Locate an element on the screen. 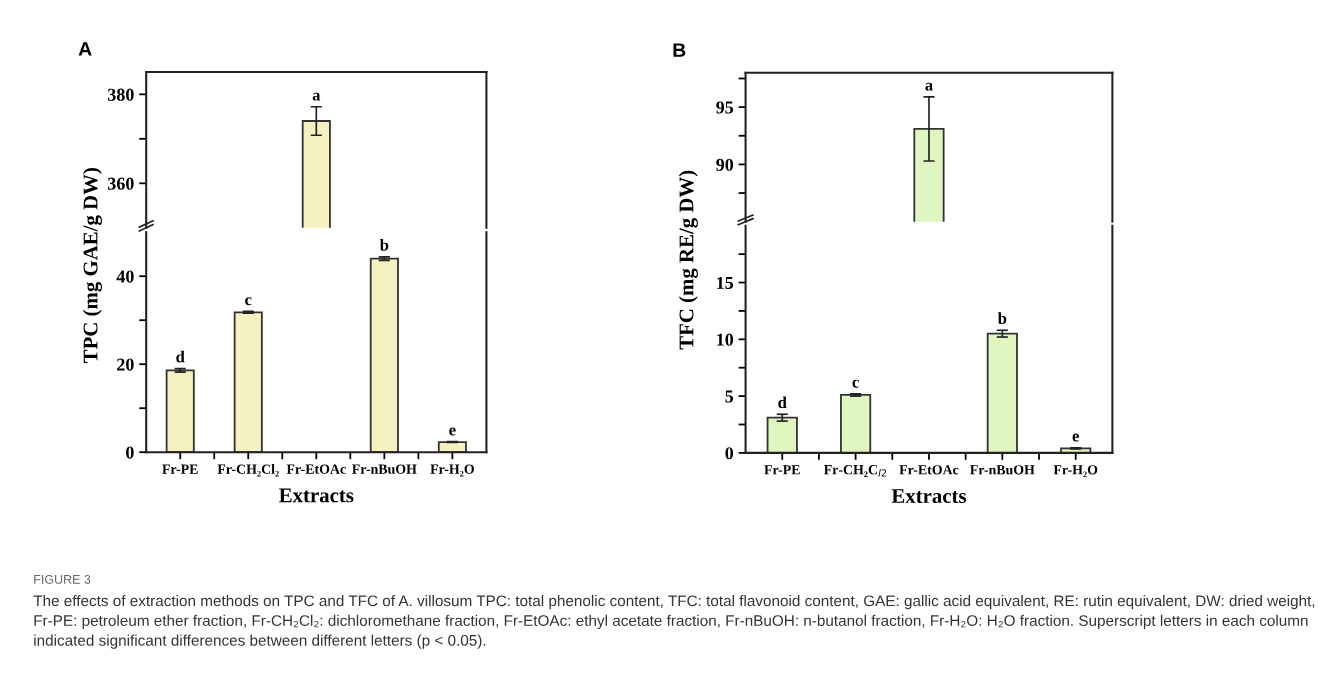  y-tick-label: 15 is located at coordinates (725, 282).